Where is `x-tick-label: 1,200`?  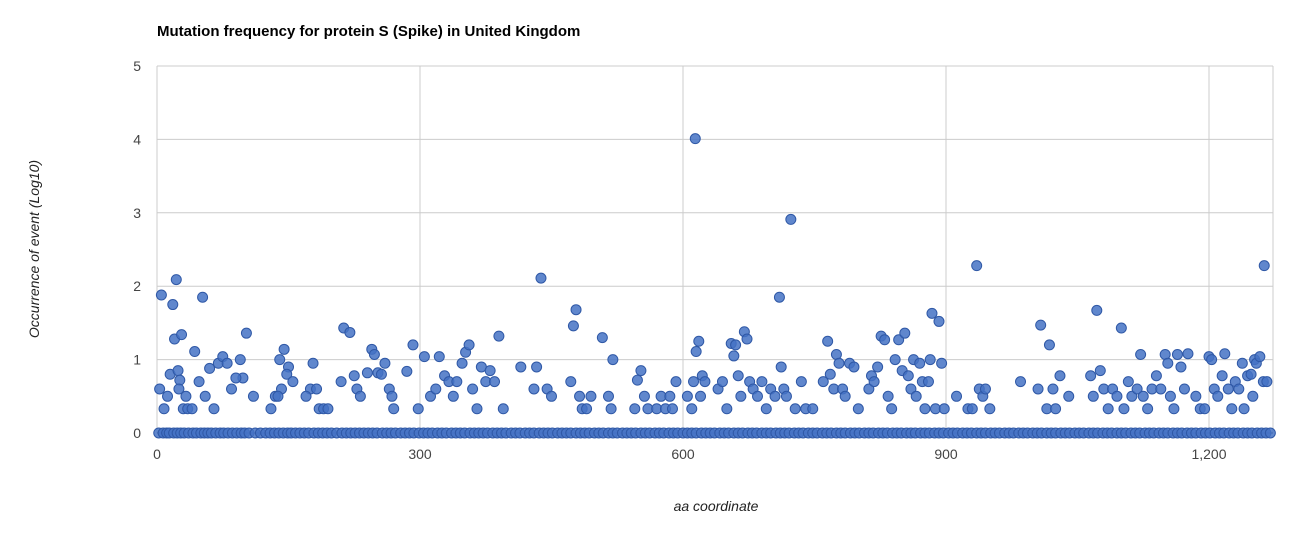
x-tick-label: 1,200 is located at coordinates (1208, 454).